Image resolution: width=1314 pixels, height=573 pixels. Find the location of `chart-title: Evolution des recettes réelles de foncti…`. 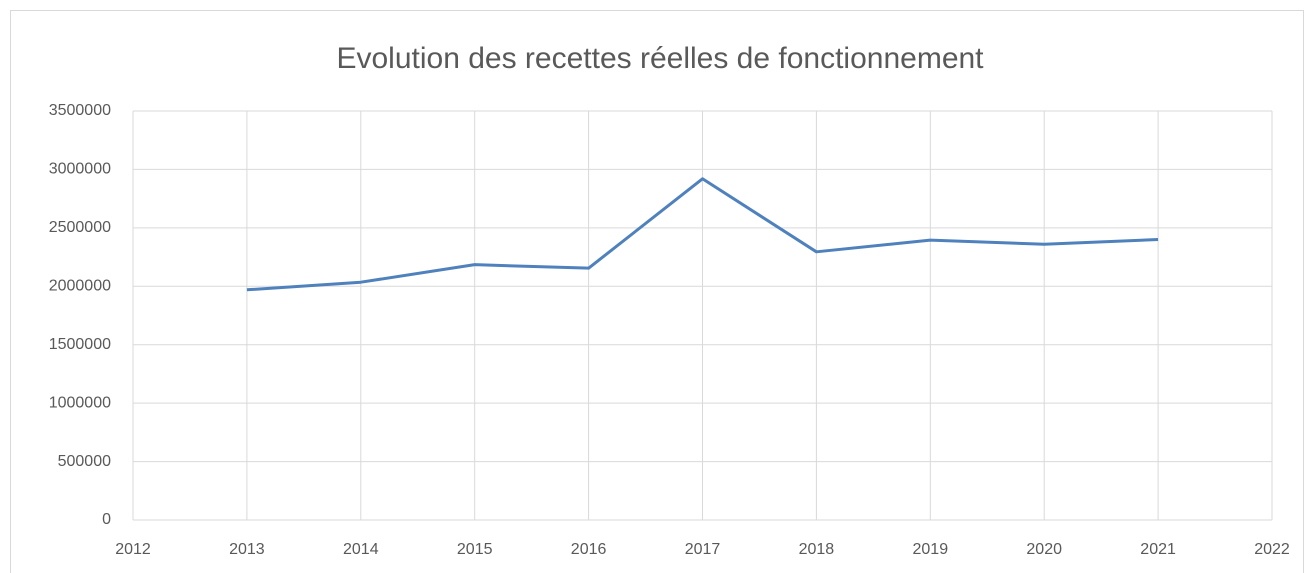

chart-title: Evolution des recettes réelles de foncti… is located at coordinates (660, 58).